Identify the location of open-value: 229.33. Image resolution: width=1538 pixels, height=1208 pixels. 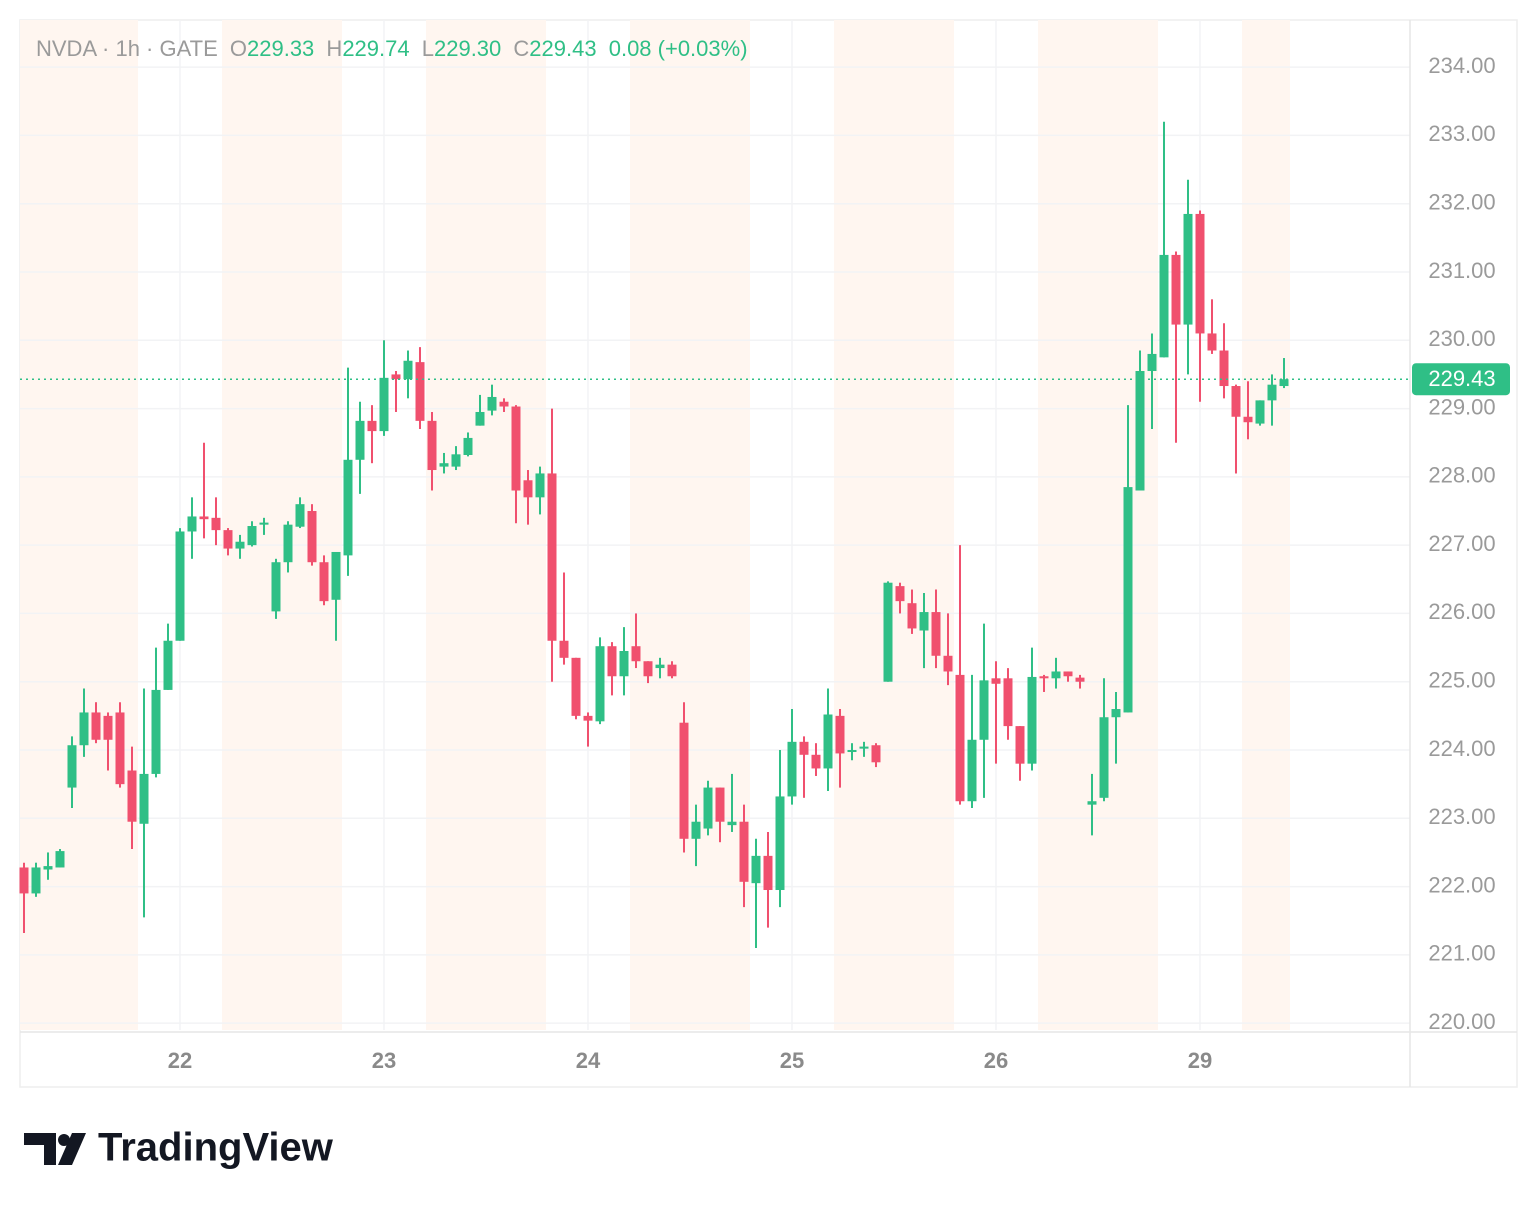
(280, 48).